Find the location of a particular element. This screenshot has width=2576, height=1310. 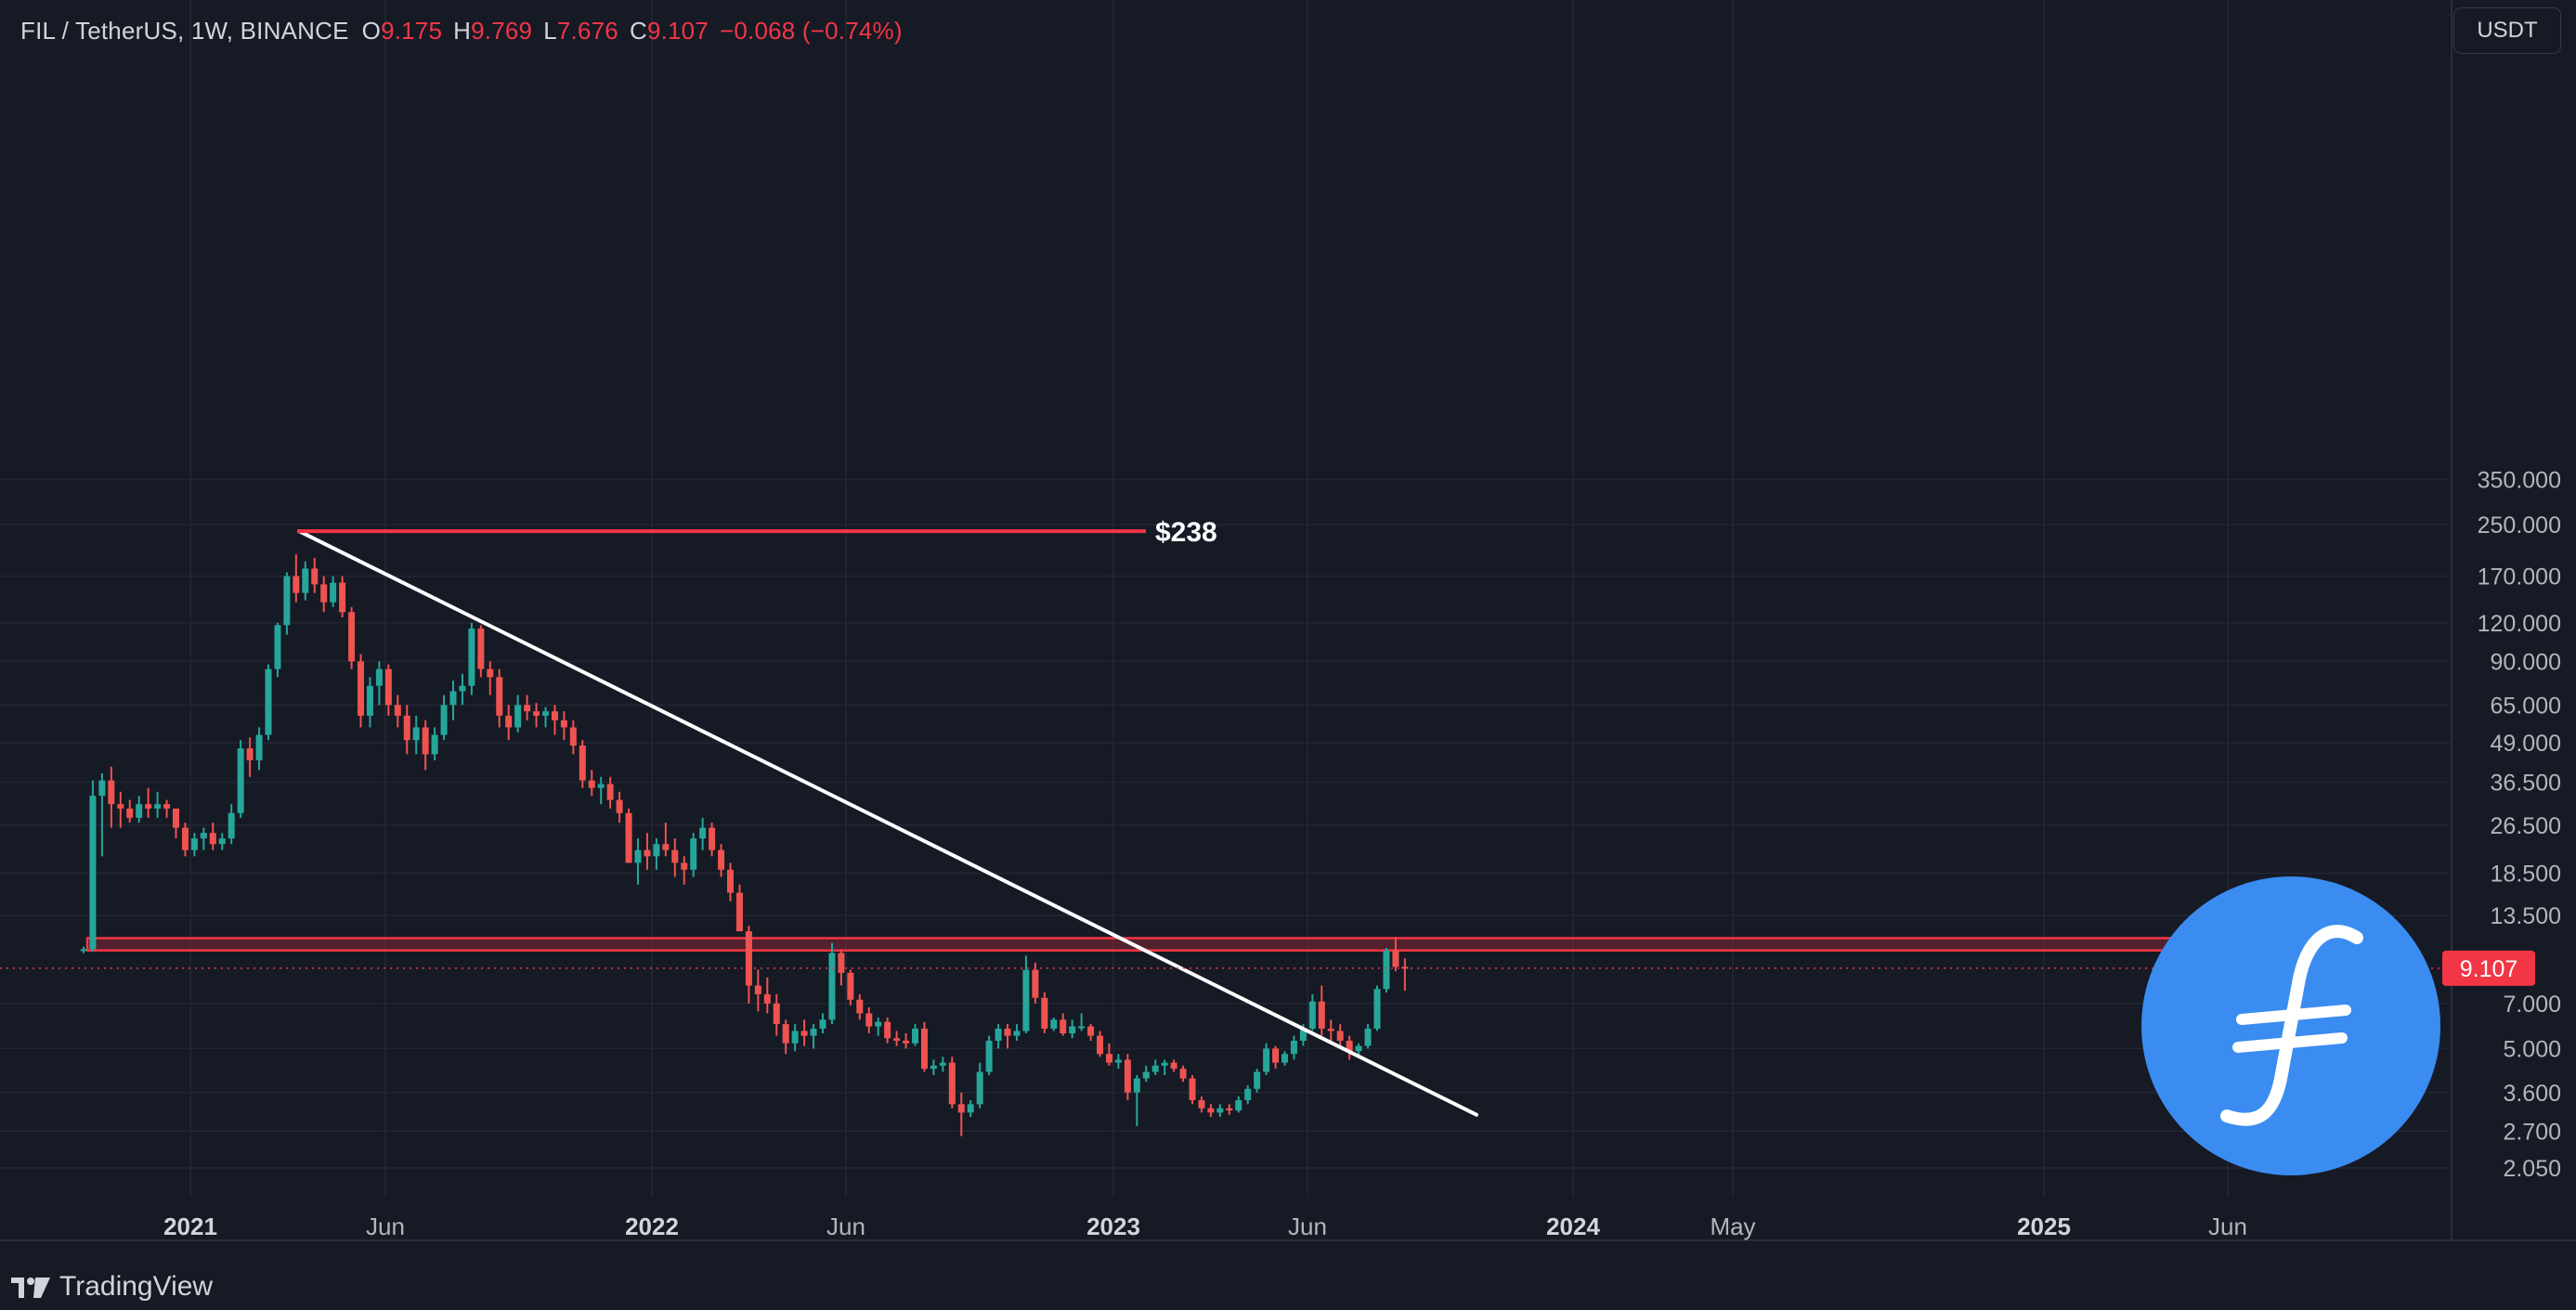

currency-unit-button: USDT is located at coordinates (2507, 30).